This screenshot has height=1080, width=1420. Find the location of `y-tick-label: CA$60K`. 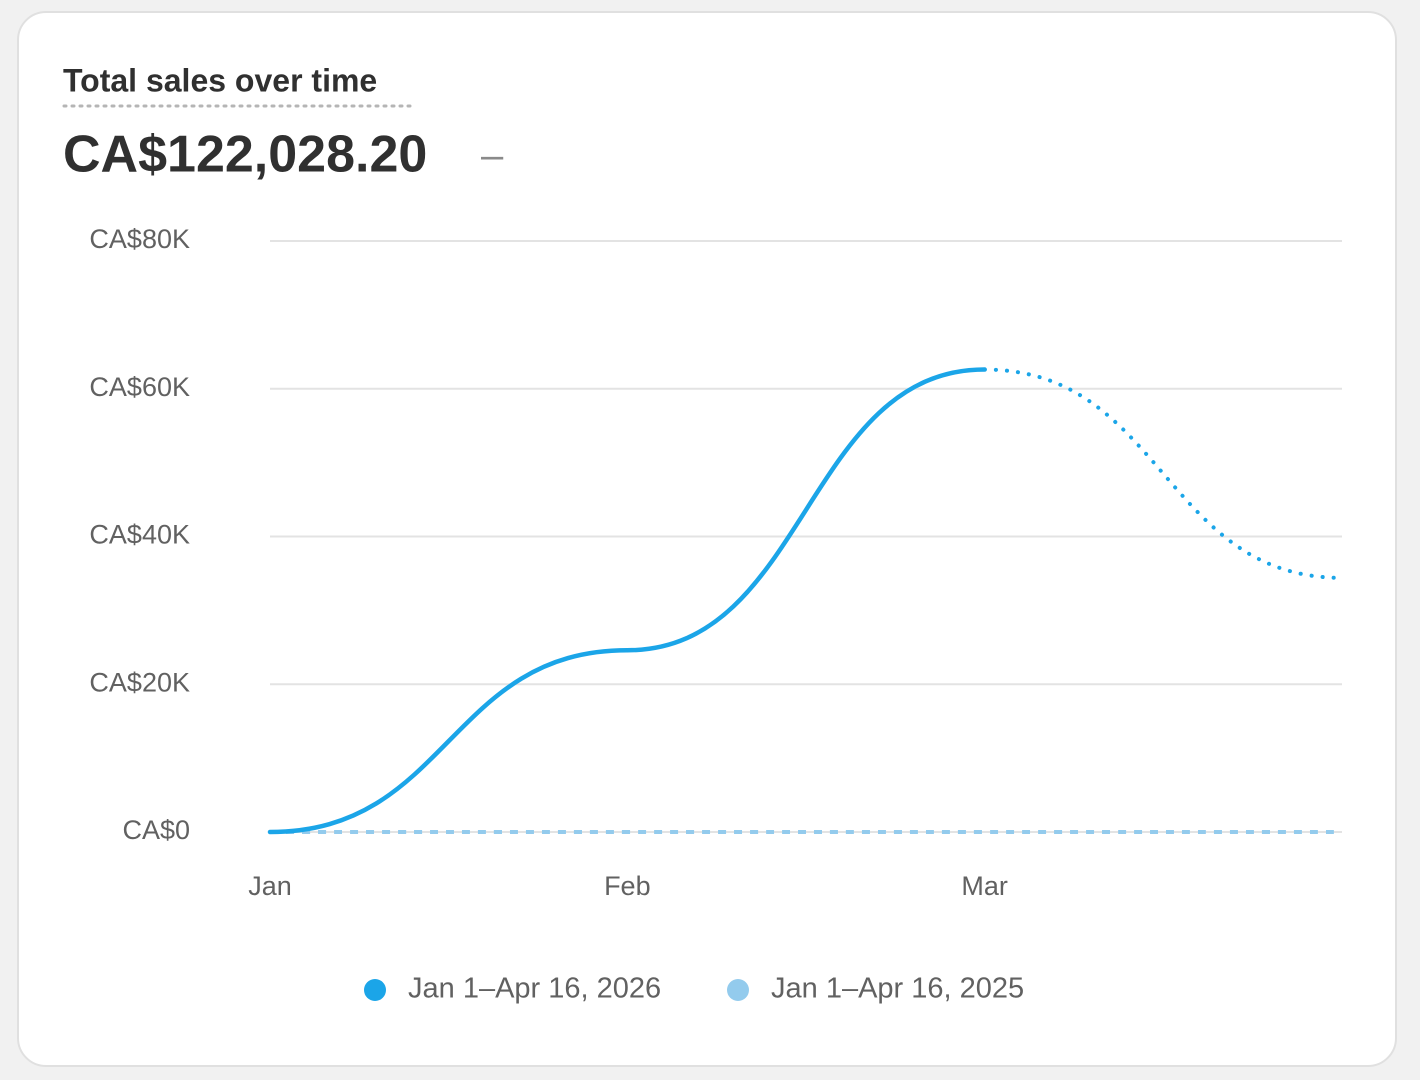

y-tick-label: CA$60K is located at coordinates (139, 387).